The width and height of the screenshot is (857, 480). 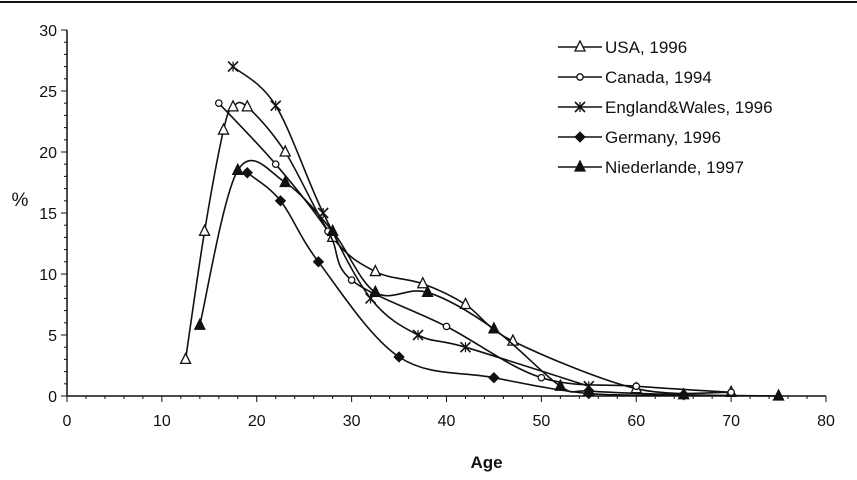 What do you see at coordinates (541, 421) in the screenshot?
I see `x-tick-label: 50` at bounding box center [541, 421].